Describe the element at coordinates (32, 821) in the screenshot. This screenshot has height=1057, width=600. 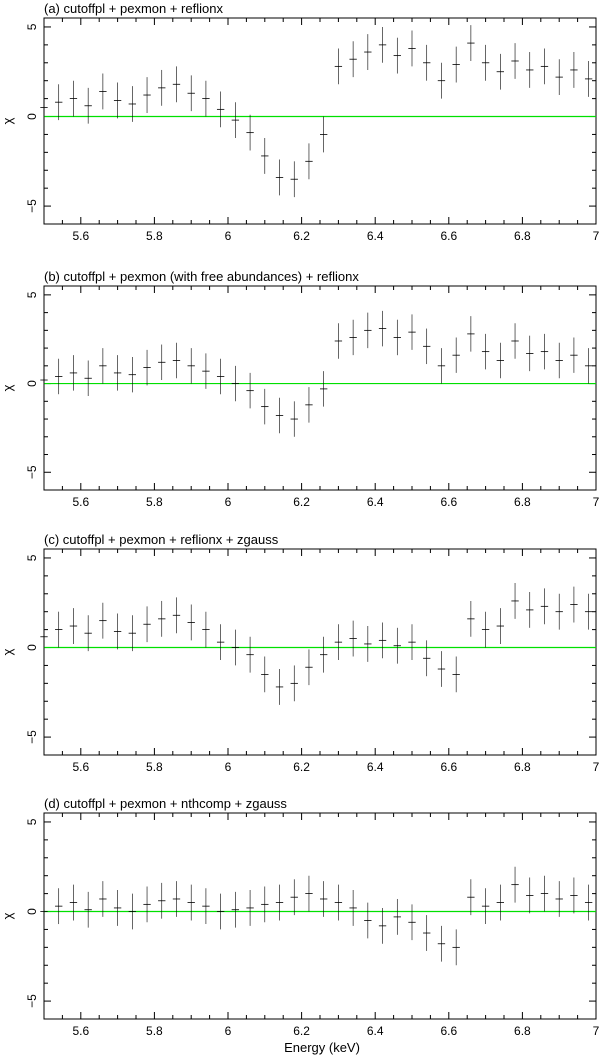
I see `y-tick-label: 5` at that location.